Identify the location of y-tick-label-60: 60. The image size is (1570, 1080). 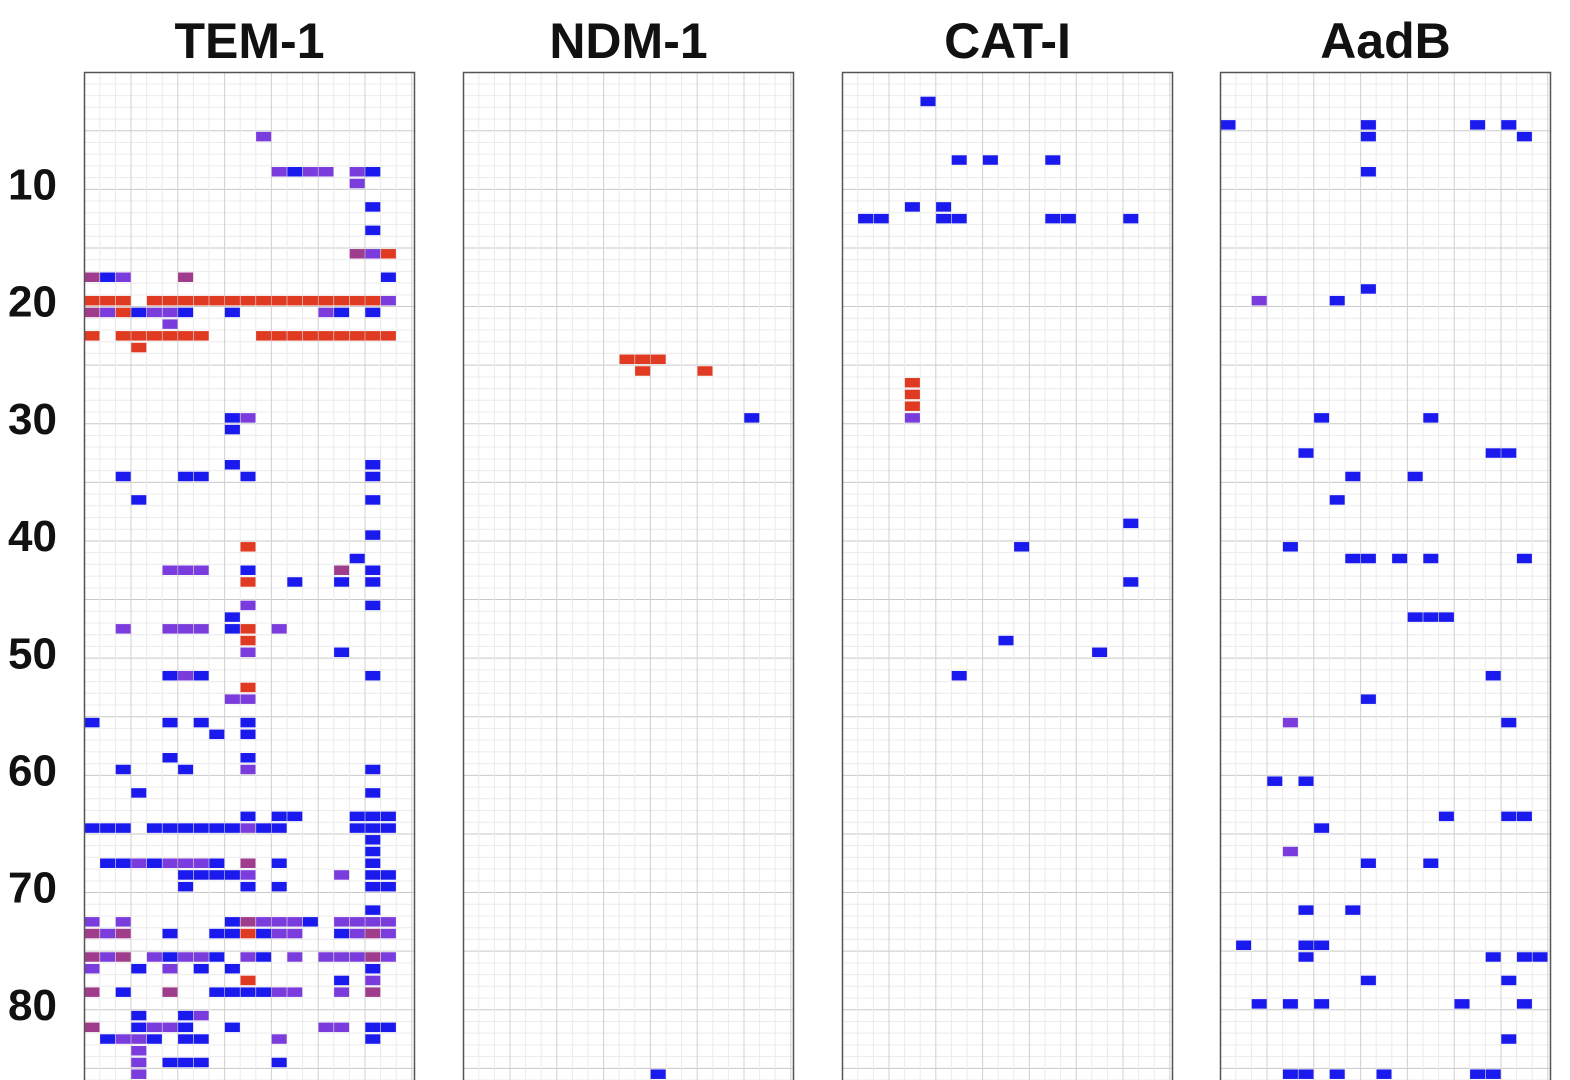
(32, 770).